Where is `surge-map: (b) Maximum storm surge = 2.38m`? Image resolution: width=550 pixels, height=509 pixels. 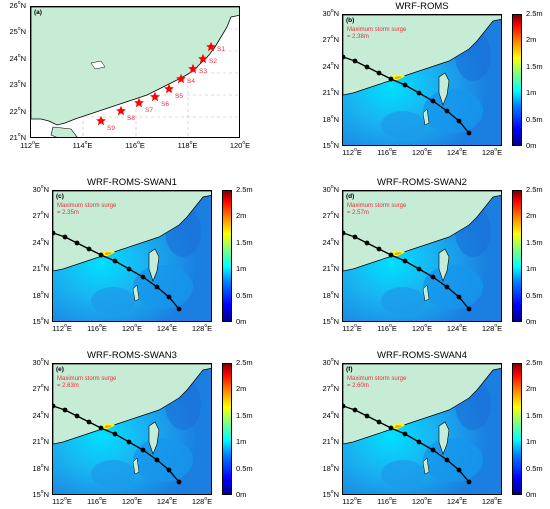
surge-map: (b) Maximum storm surge = 2.38m is located at coordinates (422, 80).